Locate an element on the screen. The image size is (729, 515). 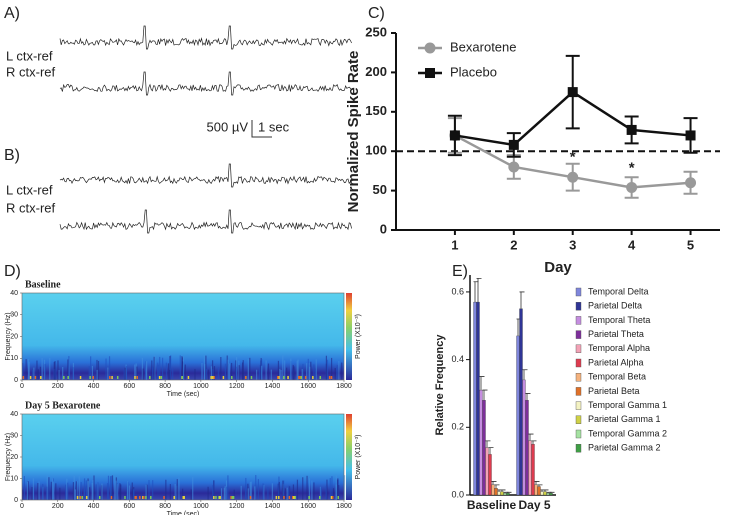
panel-label: A) is located at coordinates (12, 13).